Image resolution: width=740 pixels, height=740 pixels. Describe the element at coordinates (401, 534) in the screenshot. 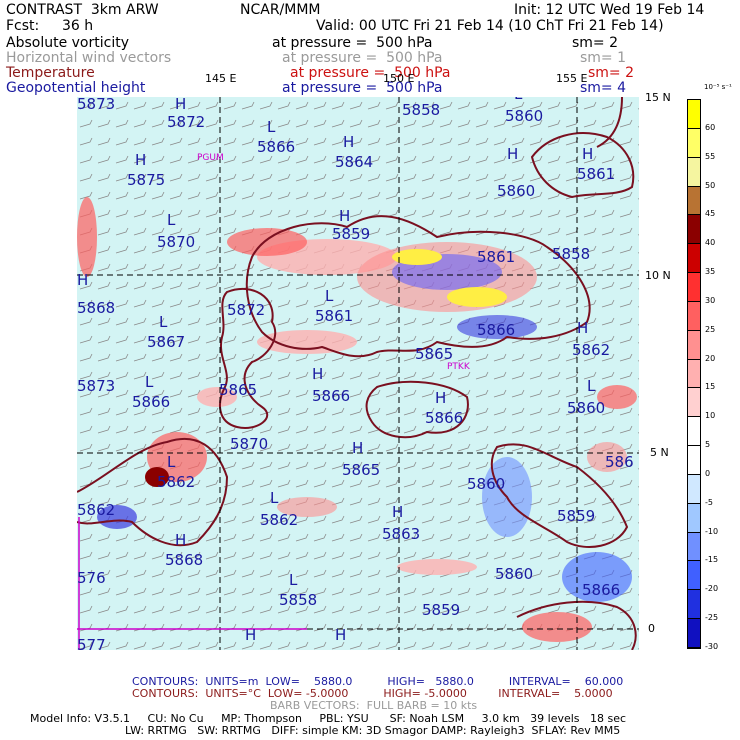

I see `height-label: 5863` at that location.